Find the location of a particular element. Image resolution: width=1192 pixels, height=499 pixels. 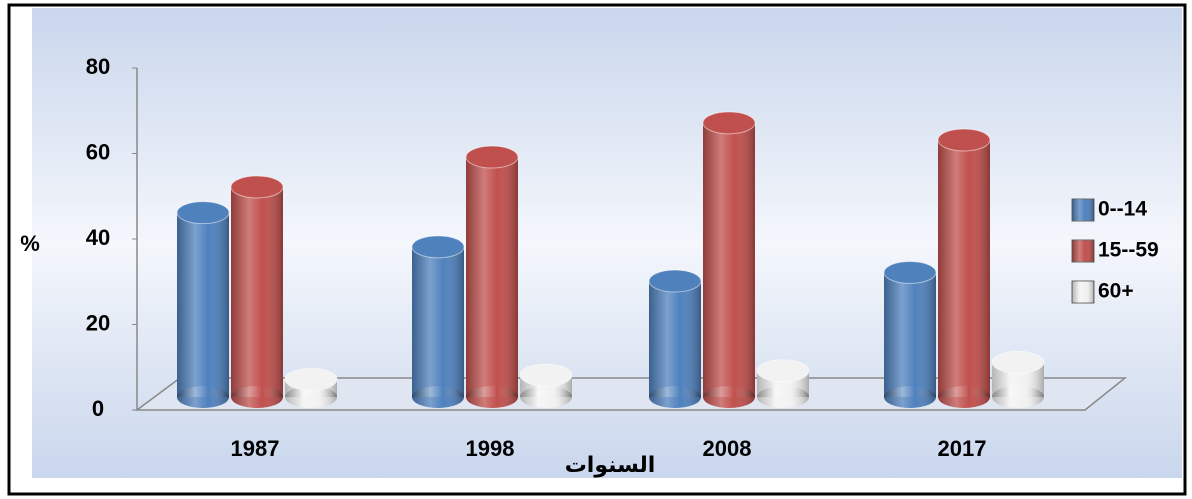

x-tick-label: 1998 is located at coordinates (490, 448).